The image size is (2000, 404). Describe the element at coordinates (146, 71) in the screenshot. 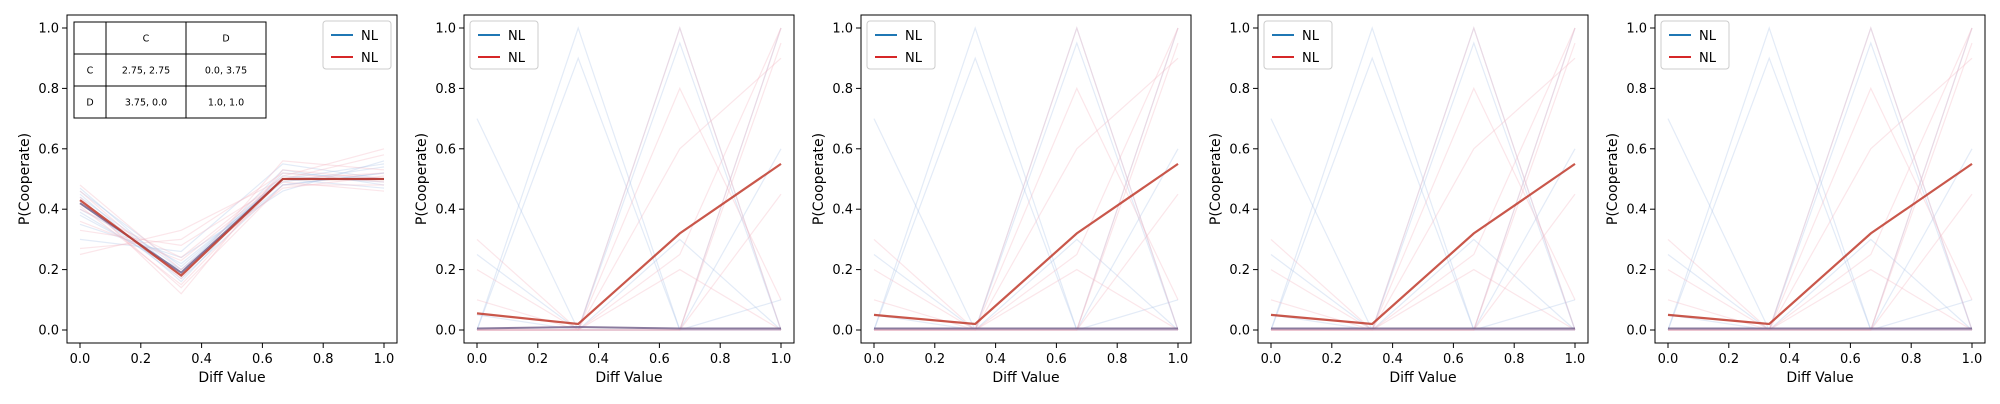

I see `payoff-cell-r1-c1: 2.75, 2.75` at that location.